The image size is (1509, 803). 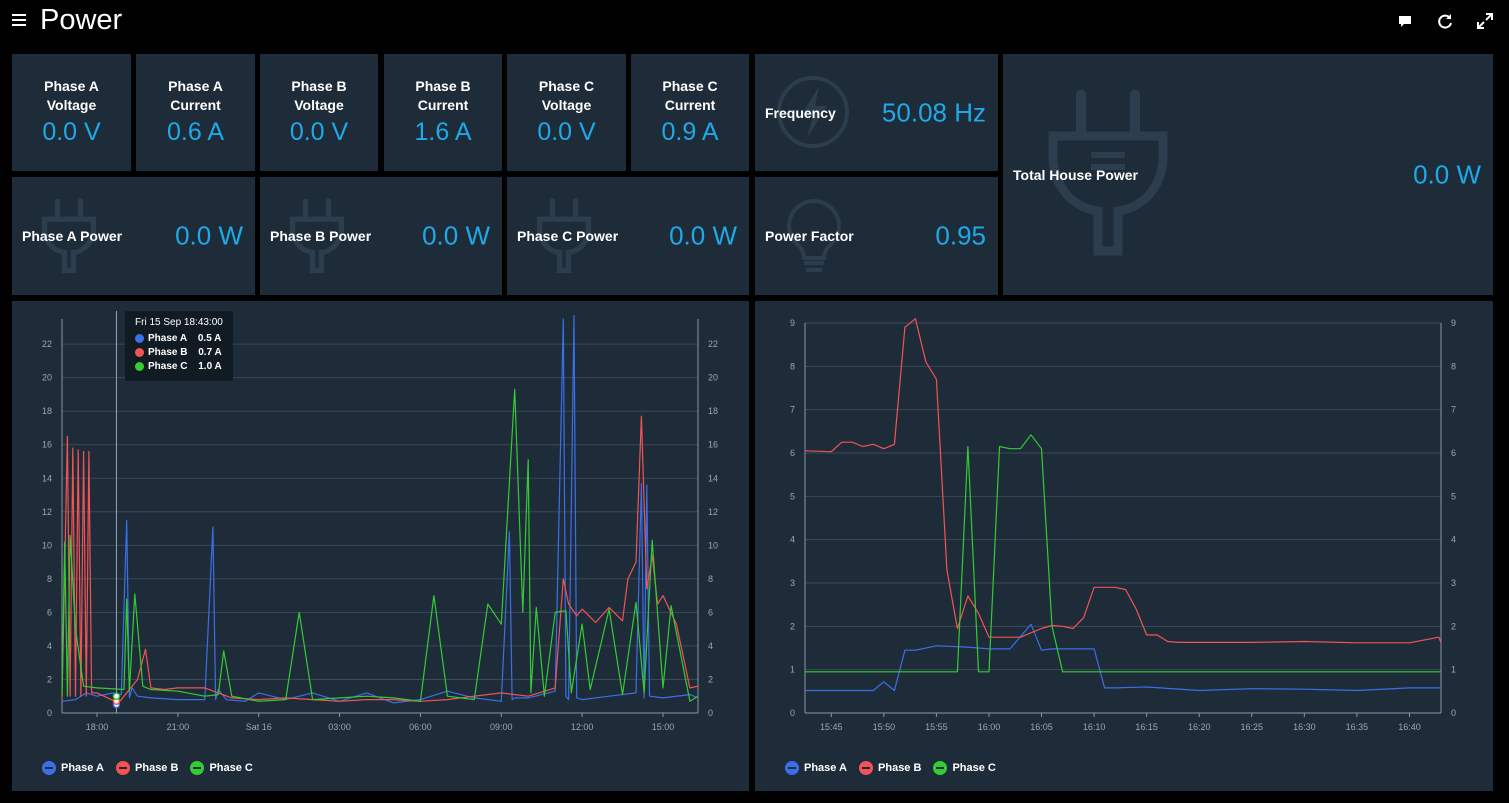 I want to click on legend-label: Phase C, so click(x=231, y=768).